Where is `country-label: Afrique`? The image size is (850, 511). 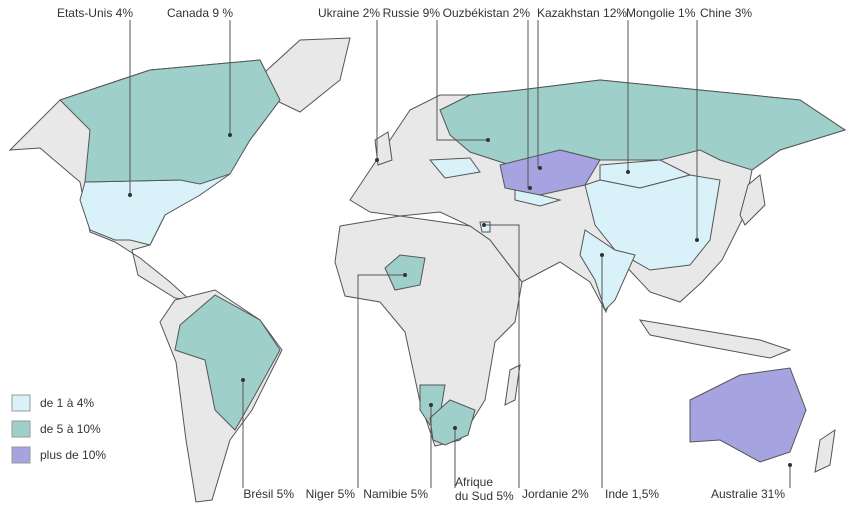
country-label: Afrique is located at coordinates (474, 482).